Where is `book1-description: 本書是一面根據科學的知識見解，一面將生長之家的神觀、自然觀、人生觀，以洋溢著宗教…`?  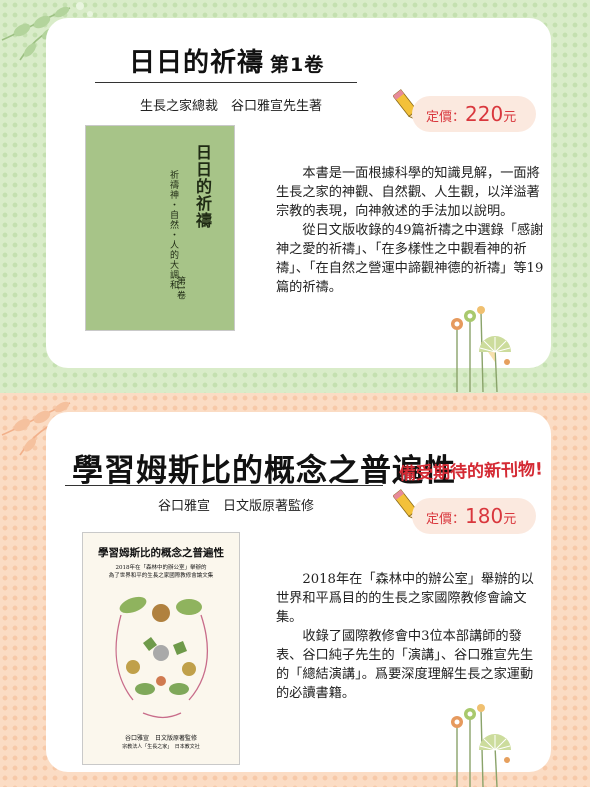
book1-description: 本書是一面根據科學的知識見解，一面將生長之家的神觀、自然觀、人生觀，以洋溢著宗教… is located at coordinates (411, 230).